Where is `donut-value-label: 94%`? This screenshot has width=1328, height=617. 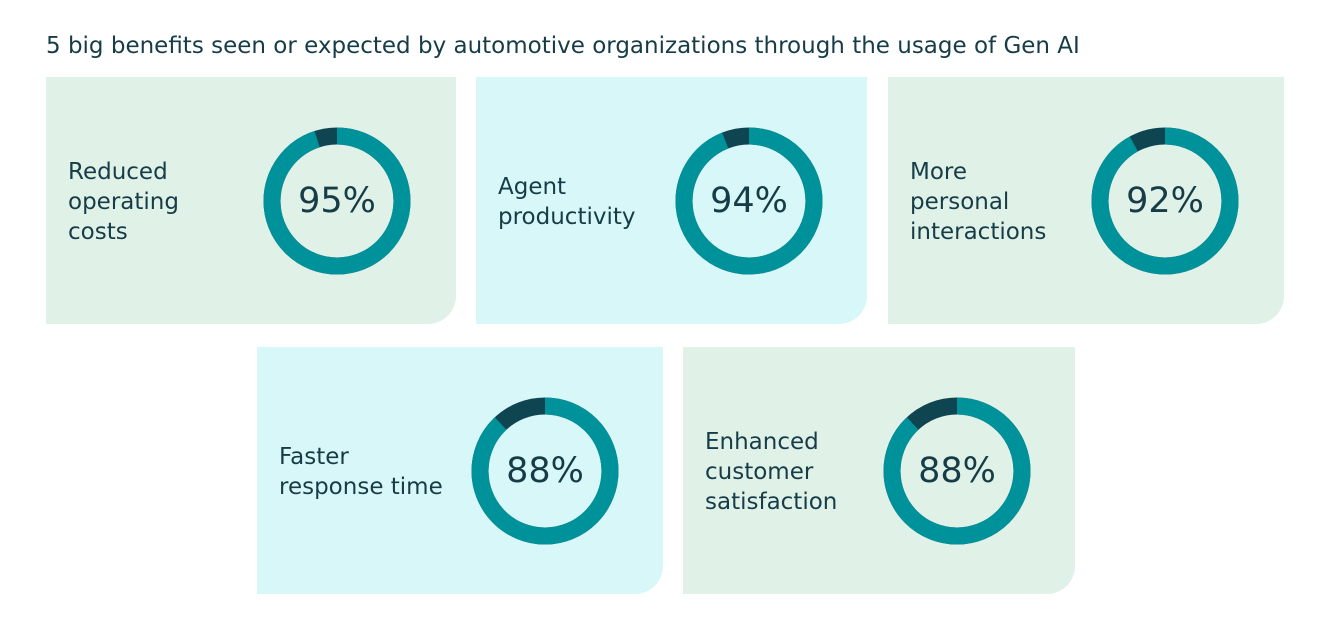 donut-value-label: 94% is located at coordinates (749, 201).